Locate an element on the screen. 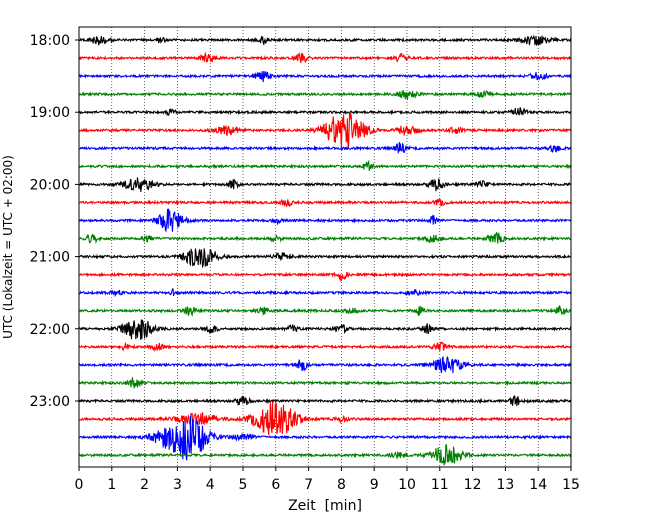 The height and width of the screenshot is (520, 650). y-axis-ticks: 18:00 19:00 20:00 21:00 22:00 23:00 is located at coordinates (54, 221).